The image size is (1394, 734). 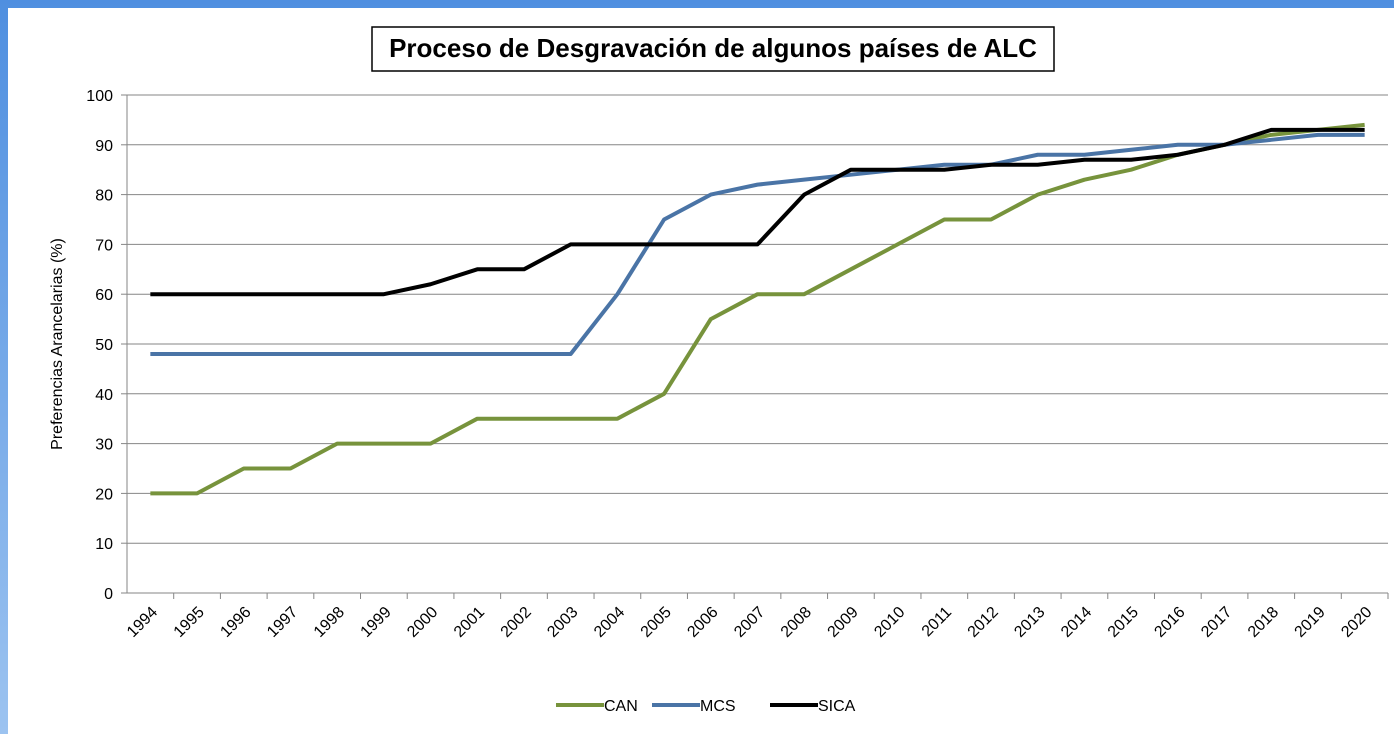 What do you see at coordinates (104, 445) in the screenshot?
I see `y-tick-label: 30` at bounding box center [104, 445].